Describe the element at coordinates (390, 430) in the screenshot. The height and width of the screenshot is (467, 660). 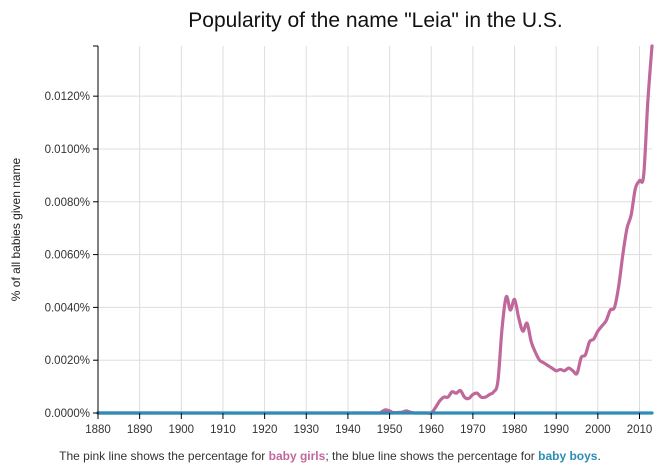
I see `x-tick-label: 1950` at that location.